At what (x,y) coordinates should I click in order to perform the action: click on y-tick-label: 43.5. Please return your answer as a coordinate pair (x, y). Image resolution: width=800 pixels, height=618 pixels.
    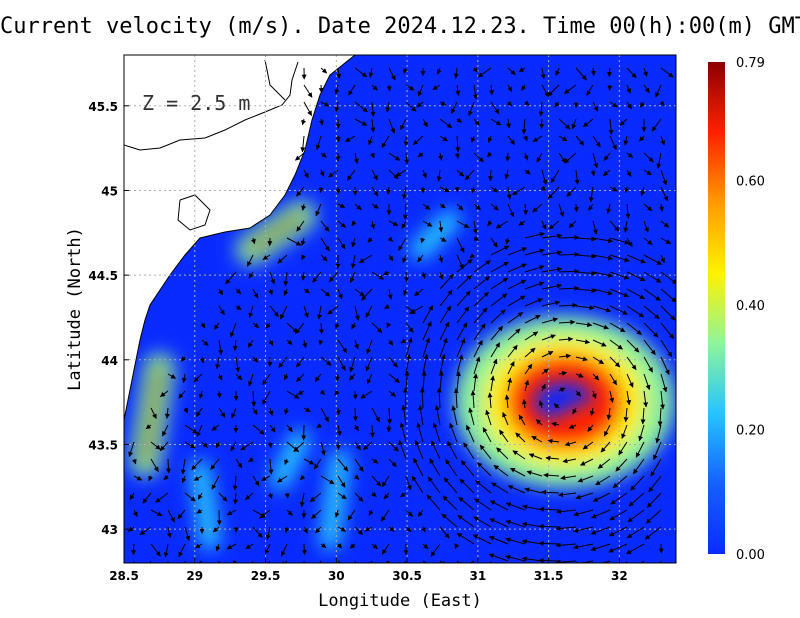
    Looking at the image, I should click on (103, 445).